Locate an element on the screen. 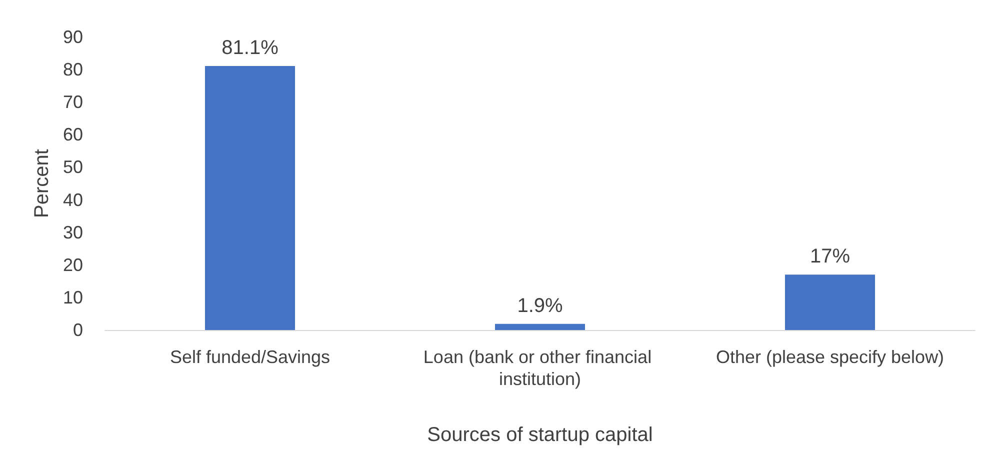 Image resolution: width=1000 pixels, height=472 pixels. x-tick-label: Loan (bank or other financial institution) is located at coordinates (540, 368).